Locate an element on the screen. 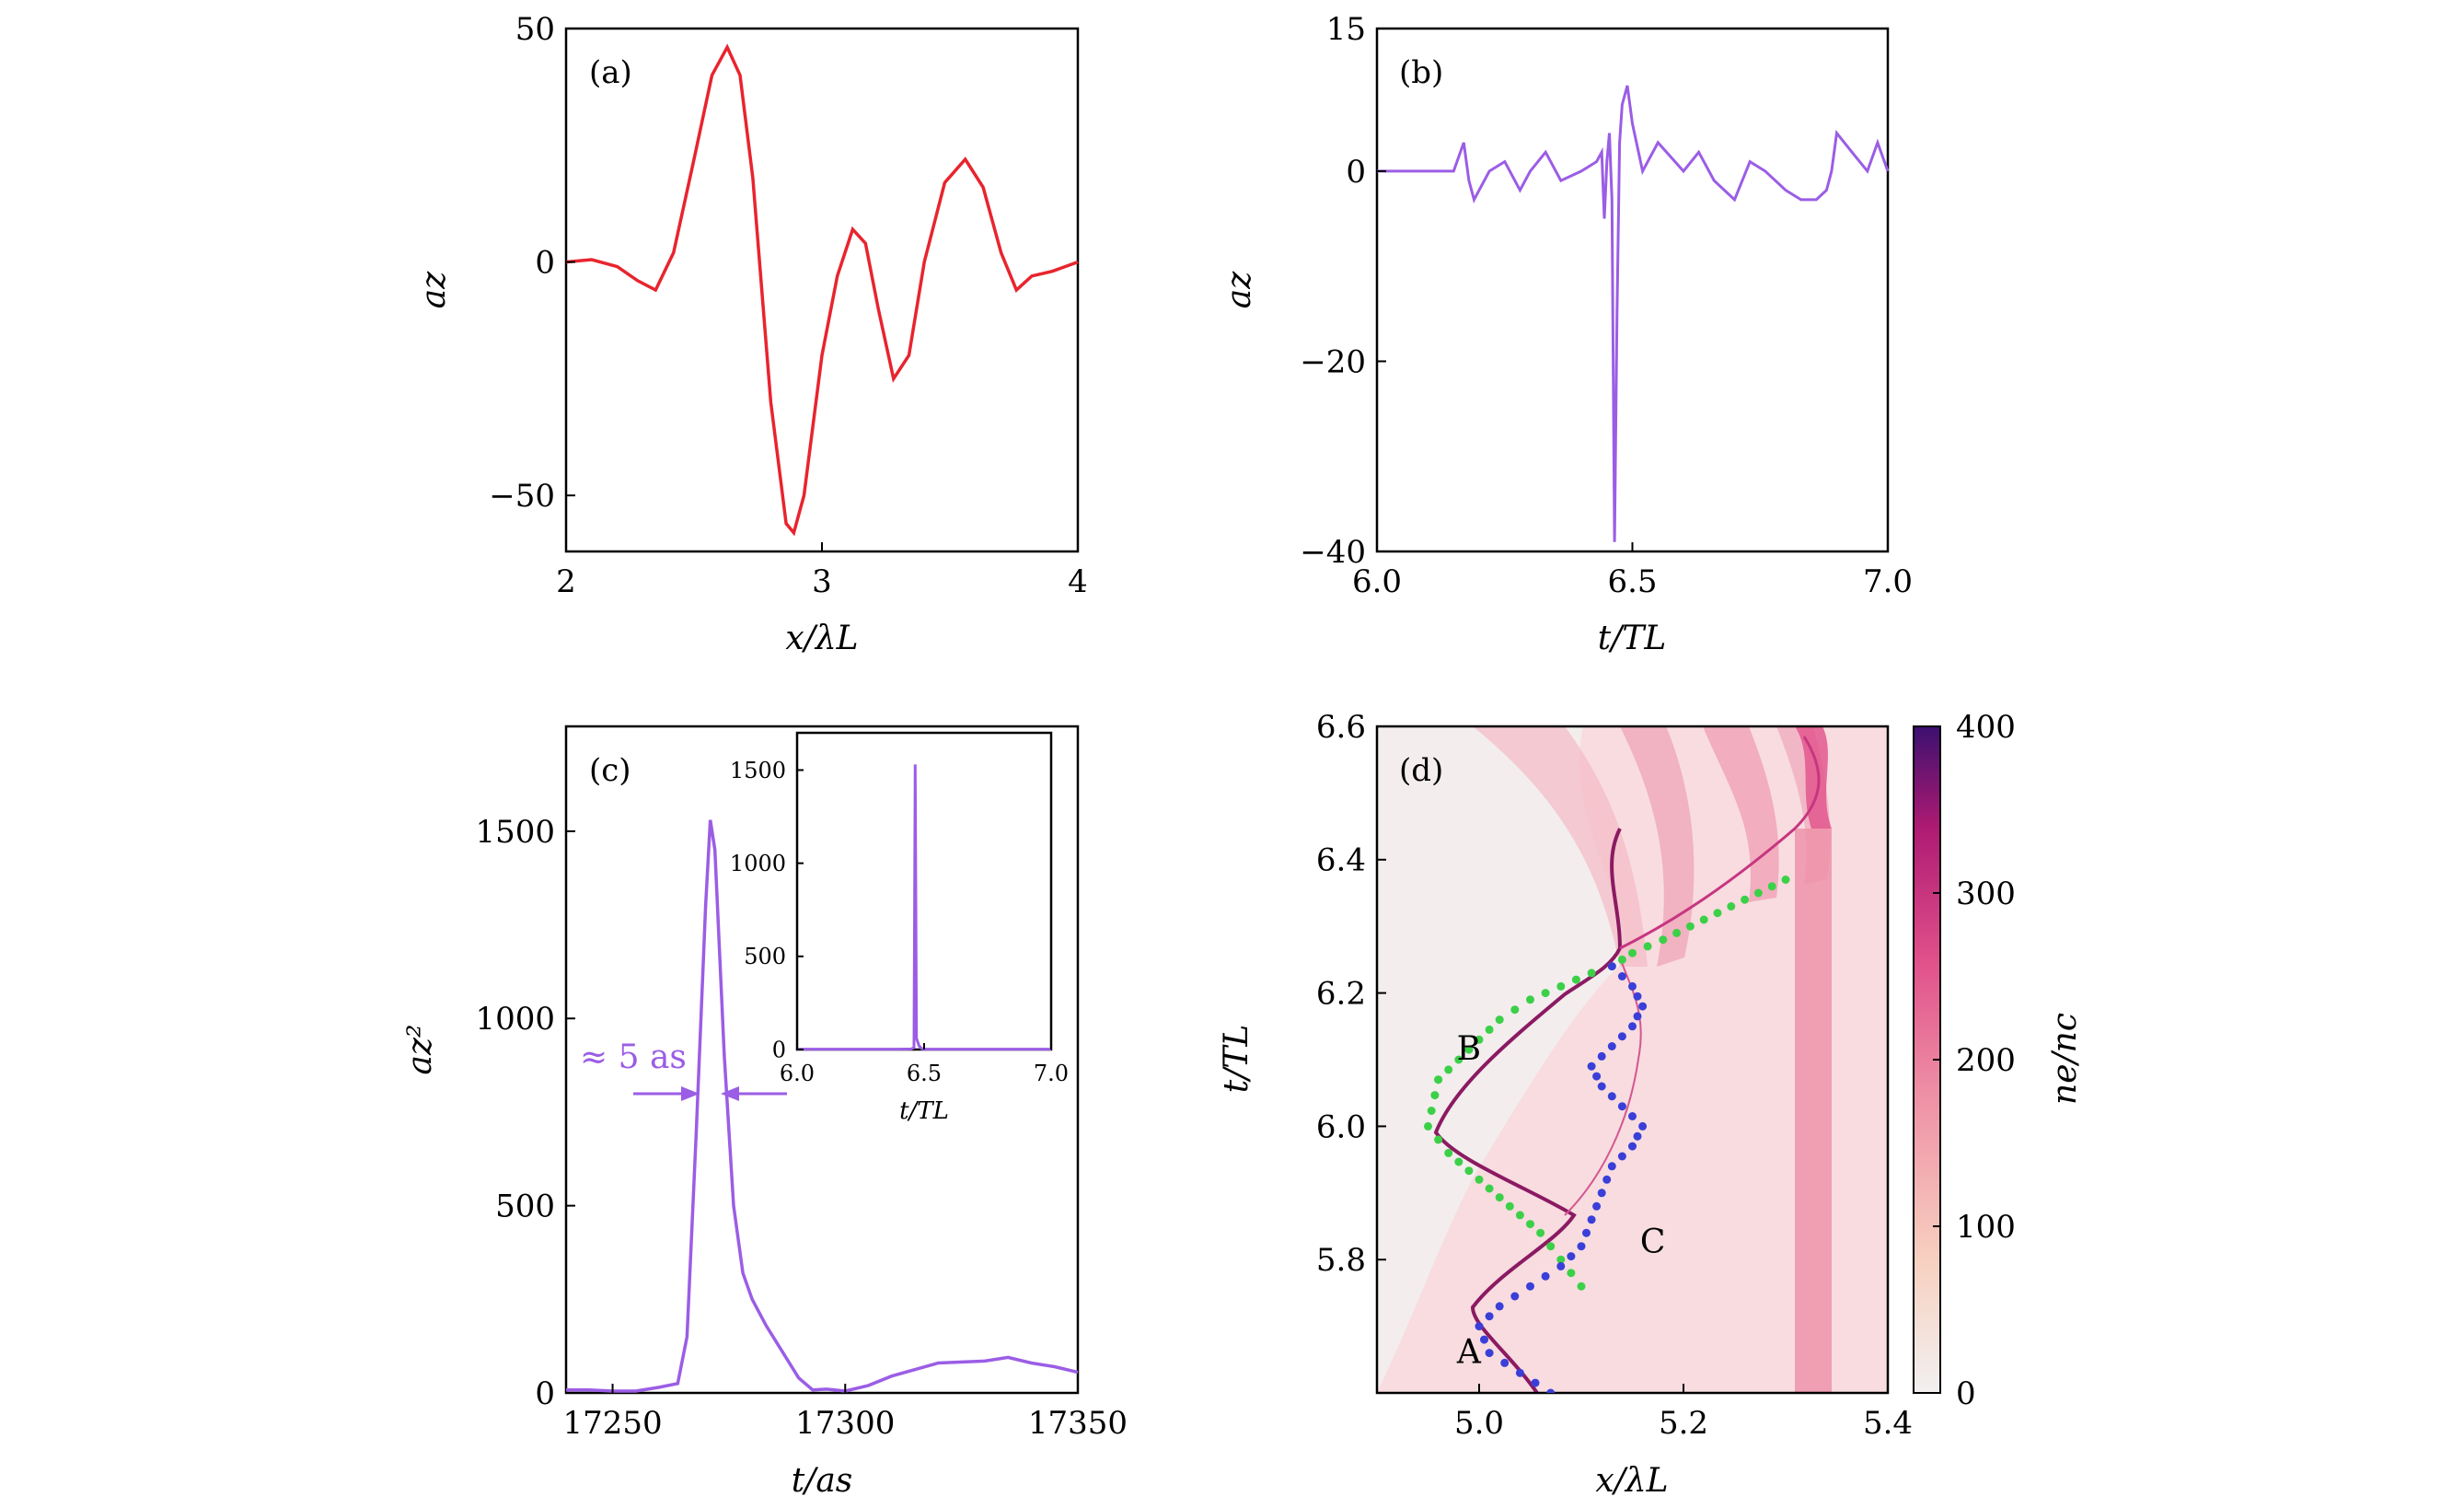 Image resolution: width=2464 pixels, height=1508 pixels. panel-d-point-label-B: B is located at coordinates (1469, 1049).